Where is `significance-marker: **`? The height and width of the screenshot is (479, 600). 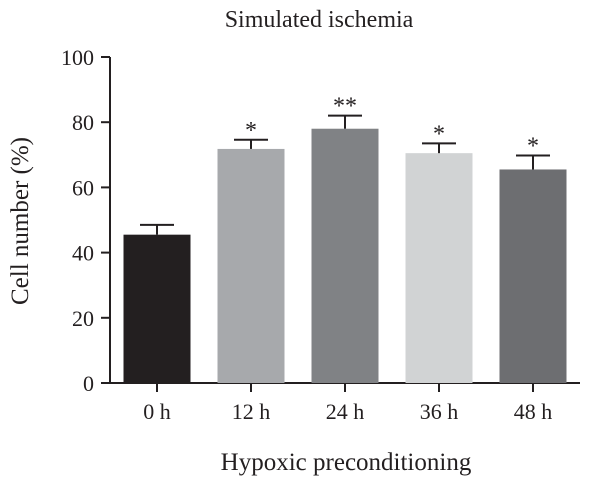 significance-marker: ** is located at coordinates (345, 107).